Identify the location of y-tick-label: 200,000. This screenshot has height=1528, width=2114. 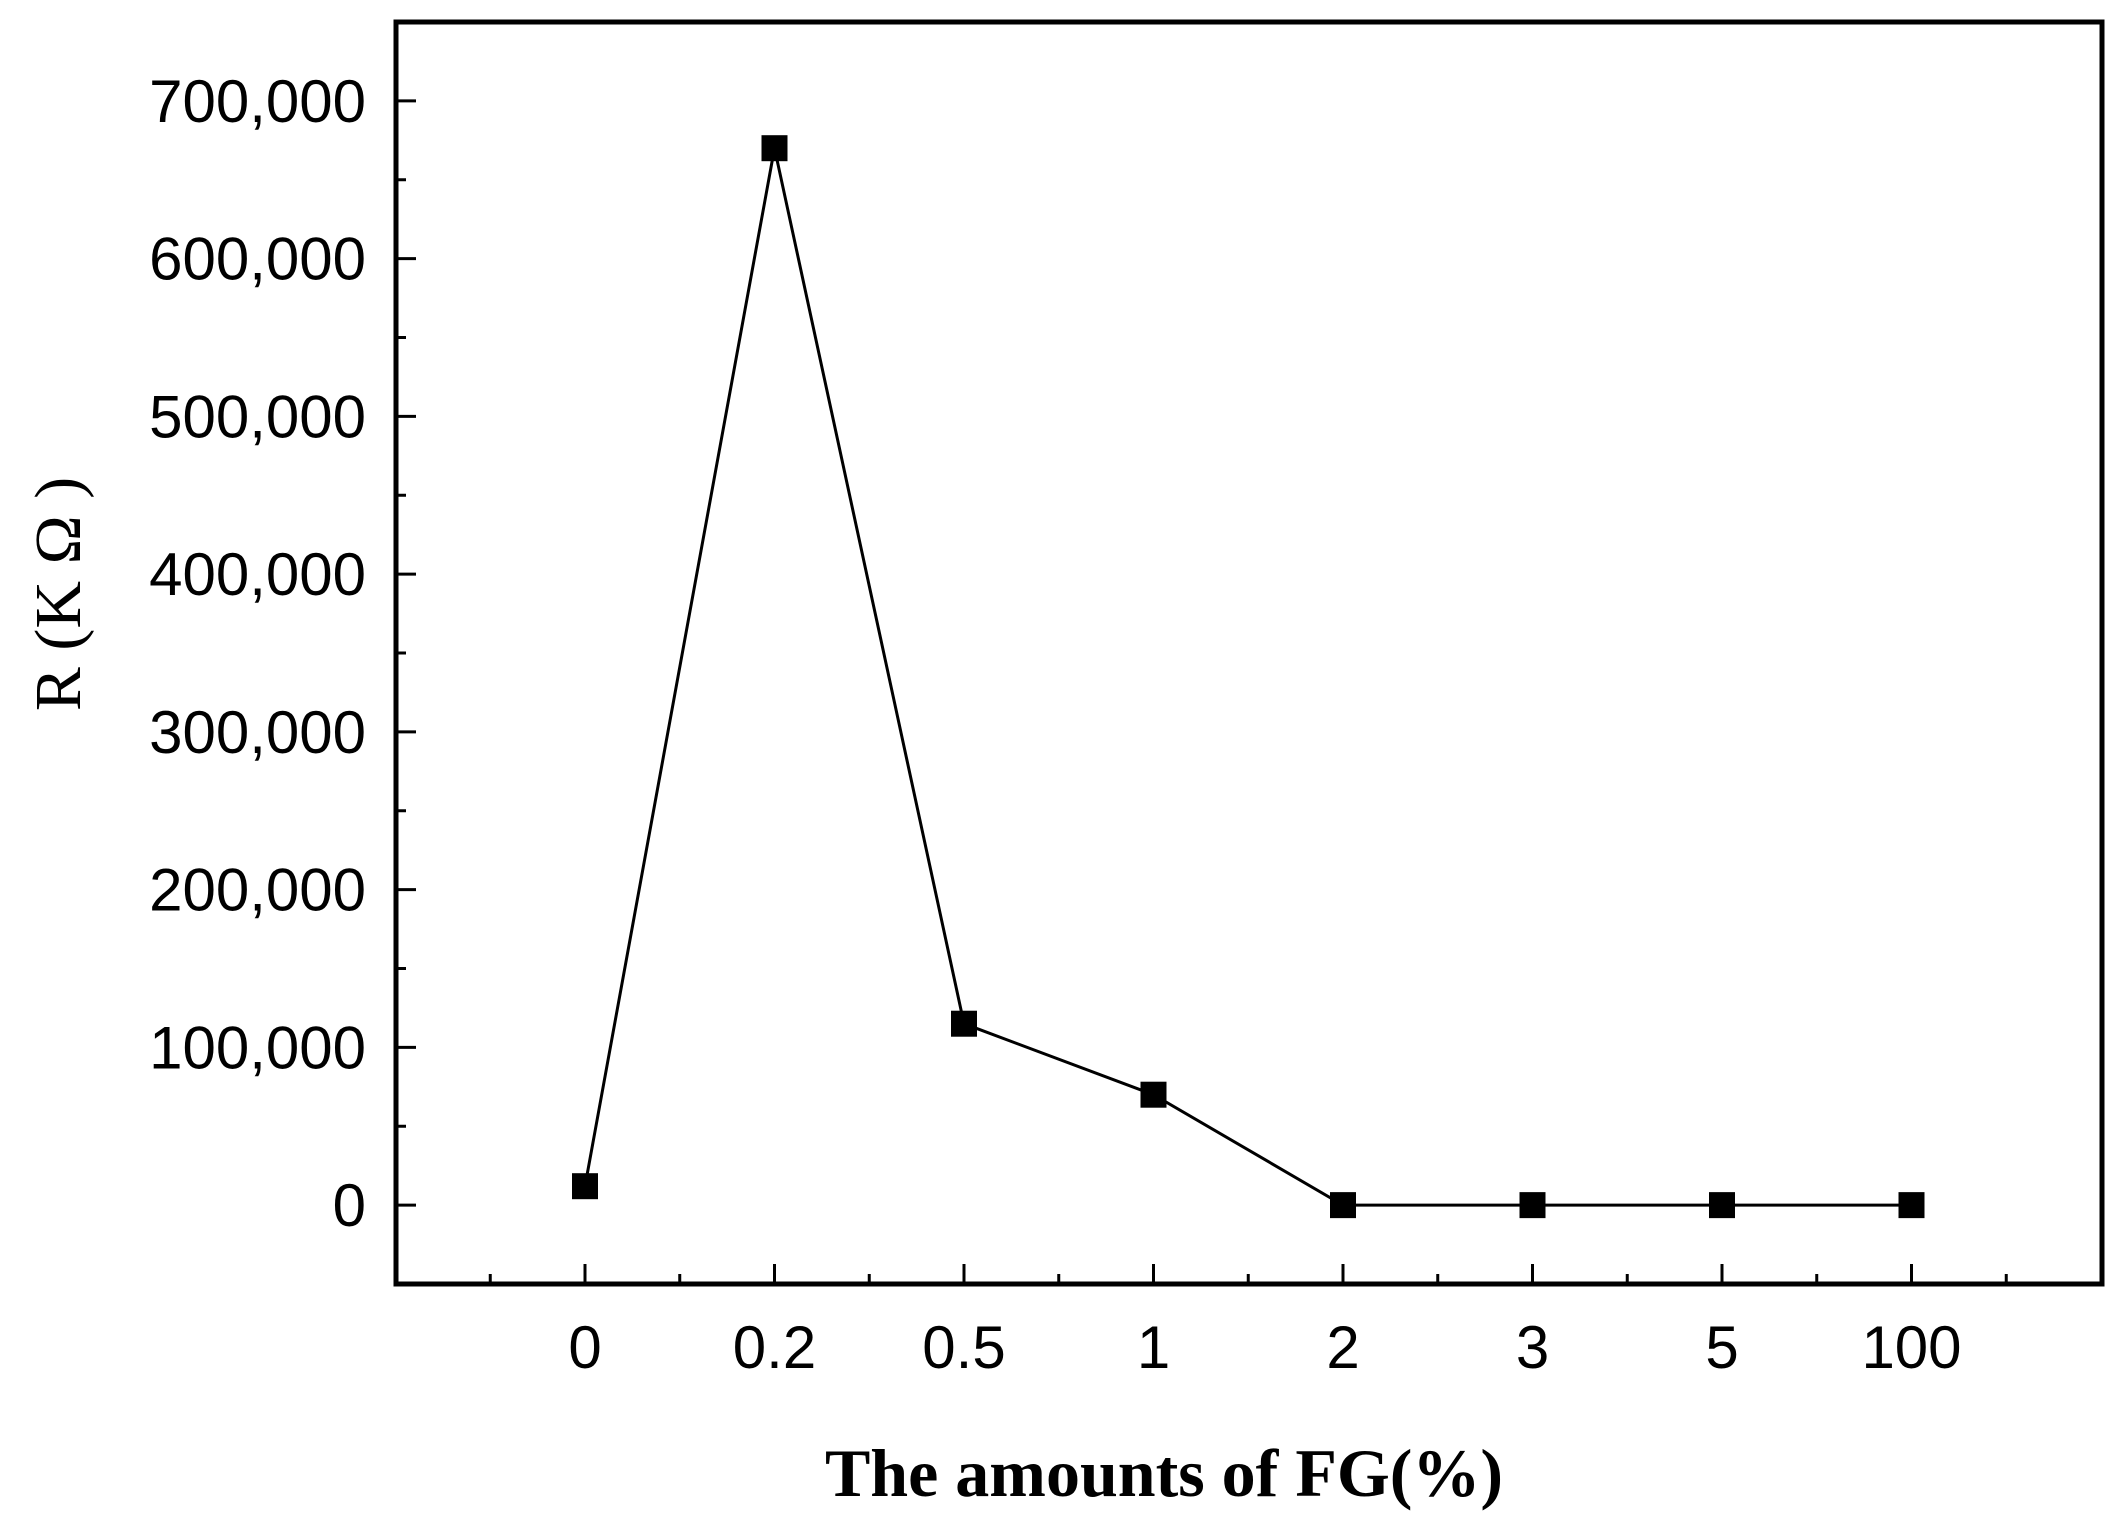
(257, 890).